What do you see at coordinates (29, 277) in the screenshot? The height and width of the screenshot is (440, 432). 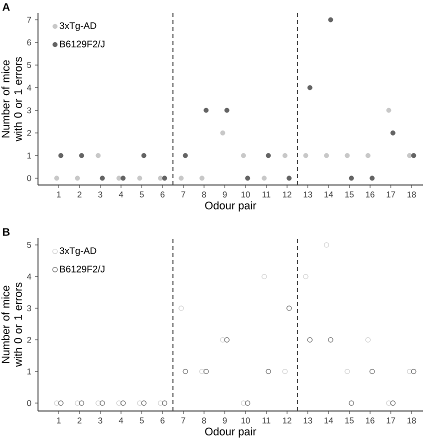 I see `y-tick-label: 4` at bounding box center [29, 277].